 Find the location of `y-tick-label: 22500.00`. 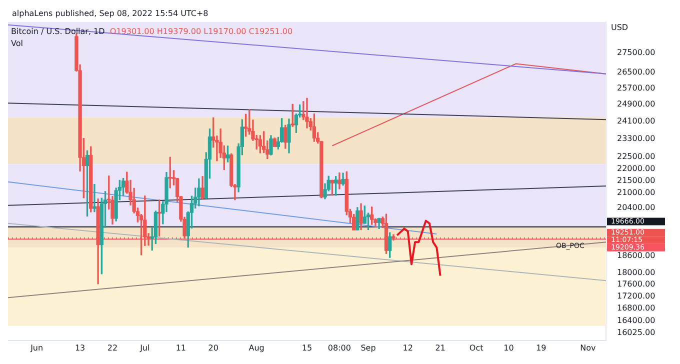

y-tick-label: 22500.00 is located at coordinates (636, 157).